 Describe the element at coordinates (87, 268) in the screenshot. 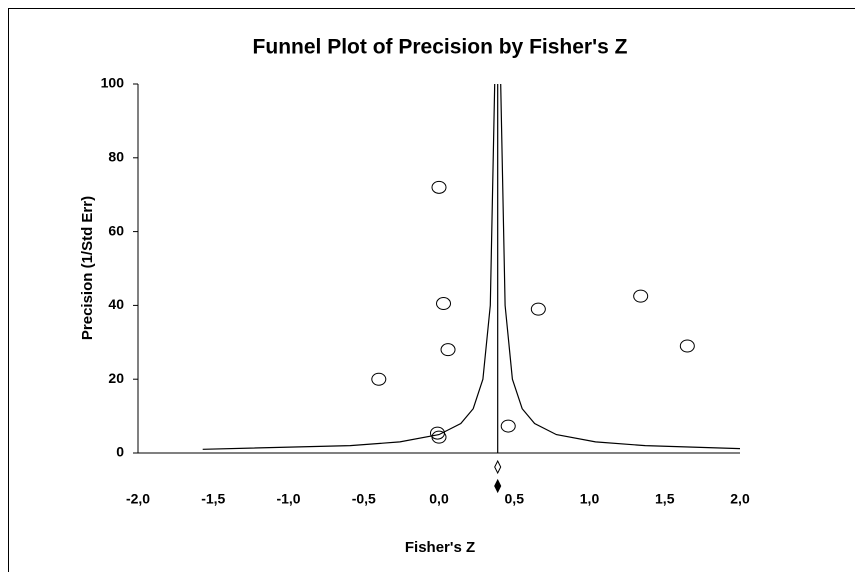

I see `y-axis-label: Precision (1/Std Err)` at that location.